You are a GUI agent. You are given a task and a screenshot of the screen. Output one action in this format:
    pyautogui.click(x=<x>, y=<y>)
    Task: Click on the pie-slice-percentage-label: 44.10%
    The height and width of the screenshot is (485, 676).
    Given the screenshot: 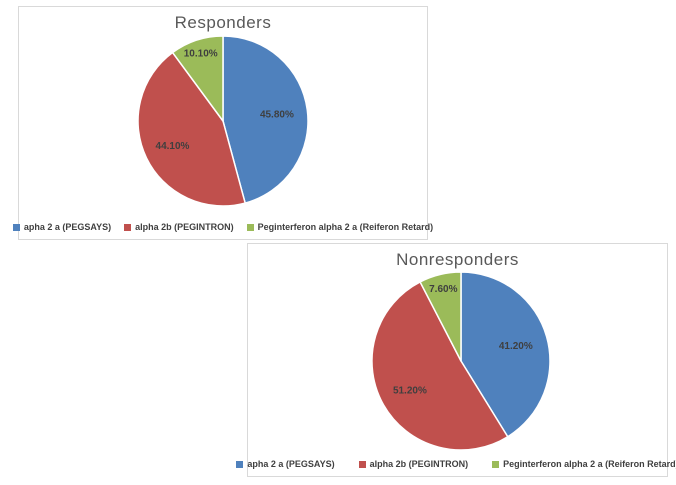 What is the action you would take?
    pyautogui.click(x=173, y=146)
    